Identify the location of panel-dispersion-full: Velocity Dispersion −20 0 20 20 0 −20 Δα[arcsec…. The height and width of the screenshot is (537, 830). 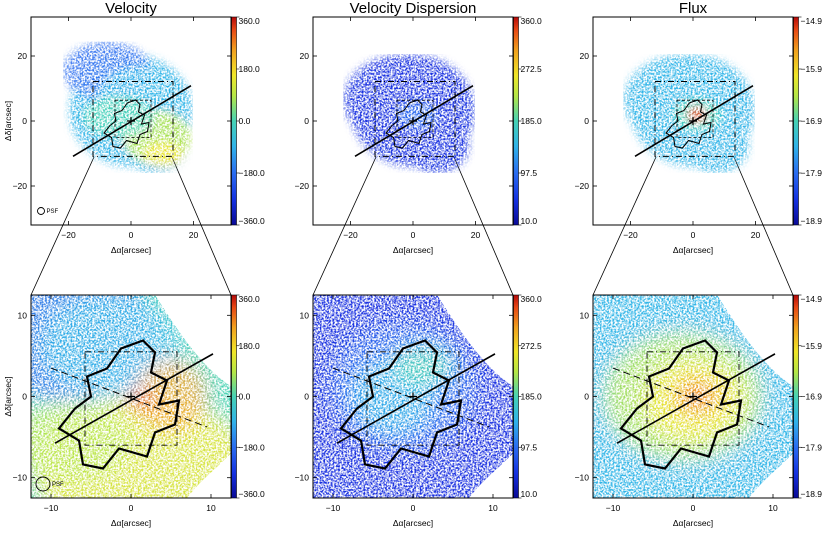
(418, 127).